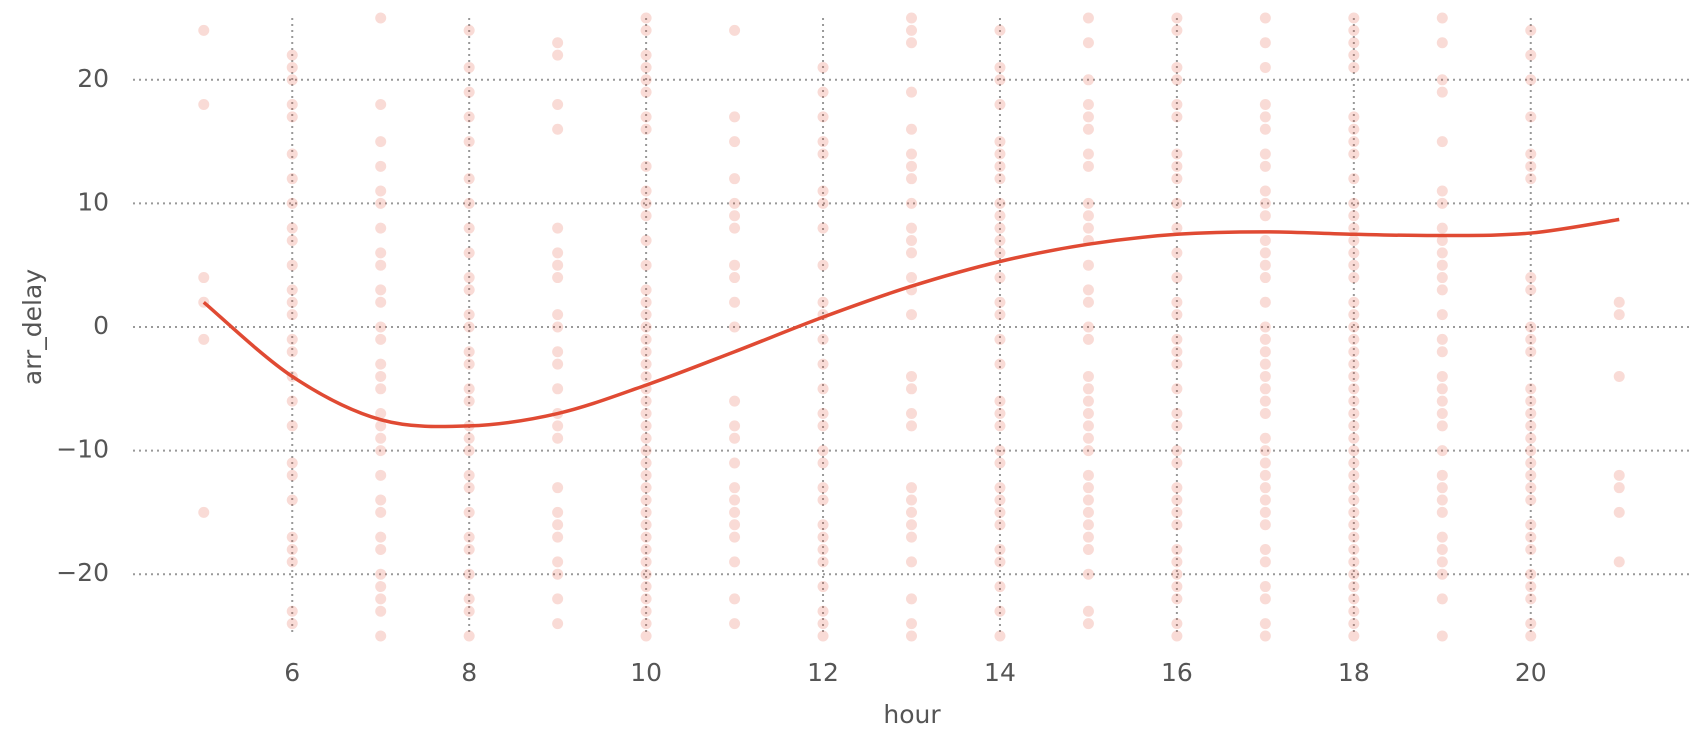  I want to click on x-tick-label: 12, so click(823, 672).